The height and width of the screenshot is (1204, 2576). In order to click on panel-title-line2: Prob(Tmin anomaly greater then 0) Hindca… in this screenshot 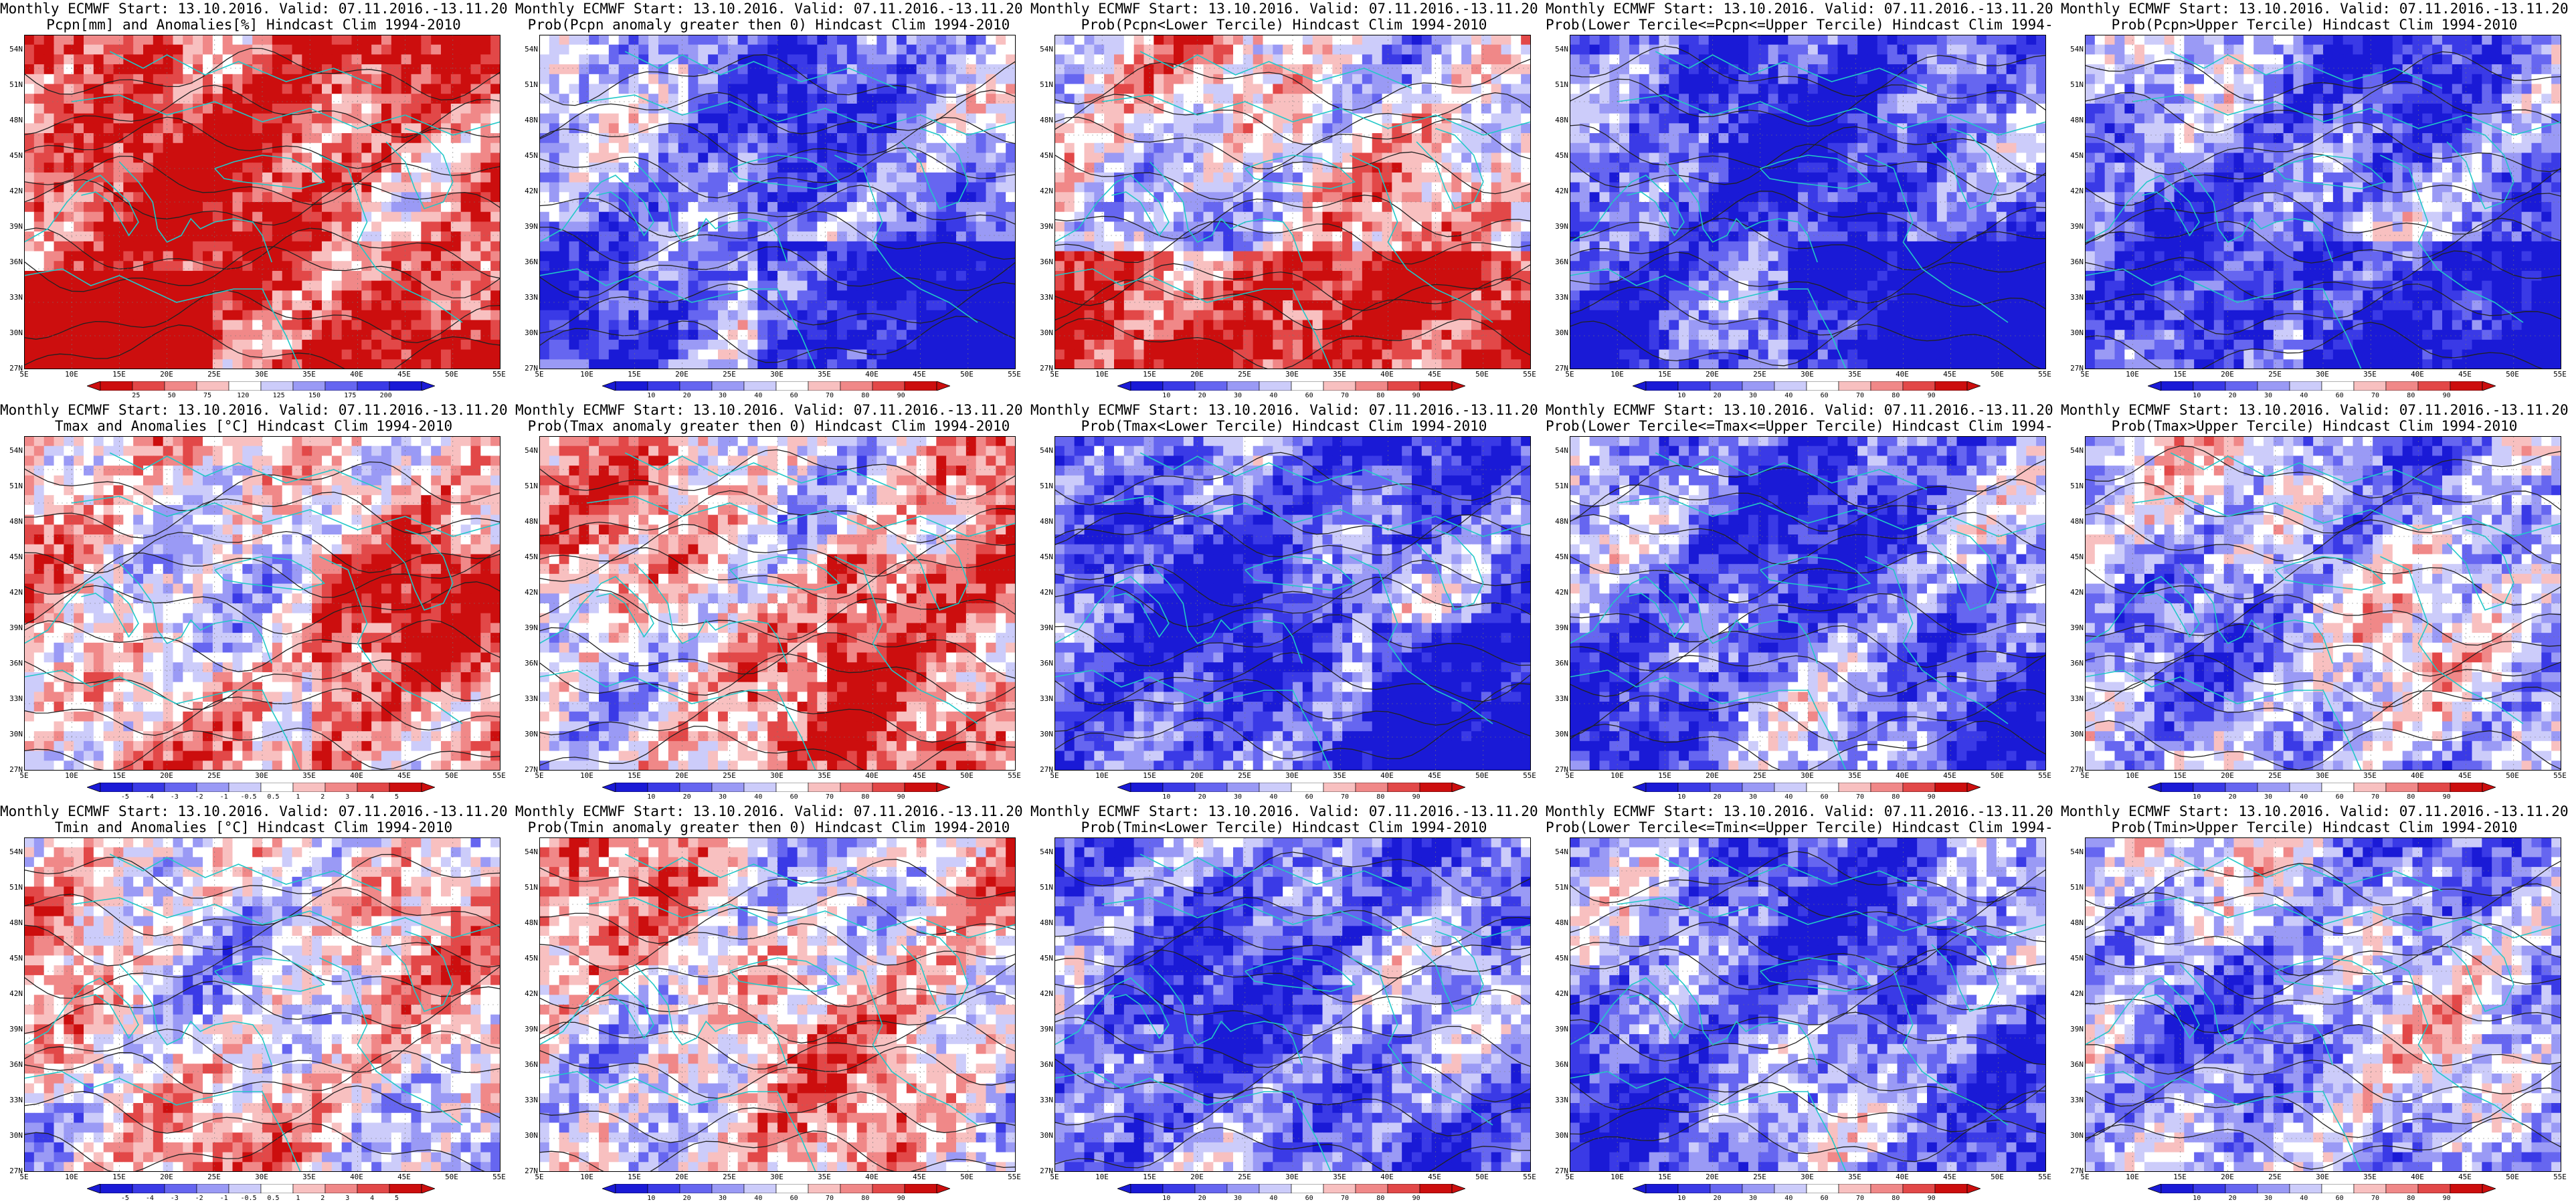, I will do `click(768, 827)`.